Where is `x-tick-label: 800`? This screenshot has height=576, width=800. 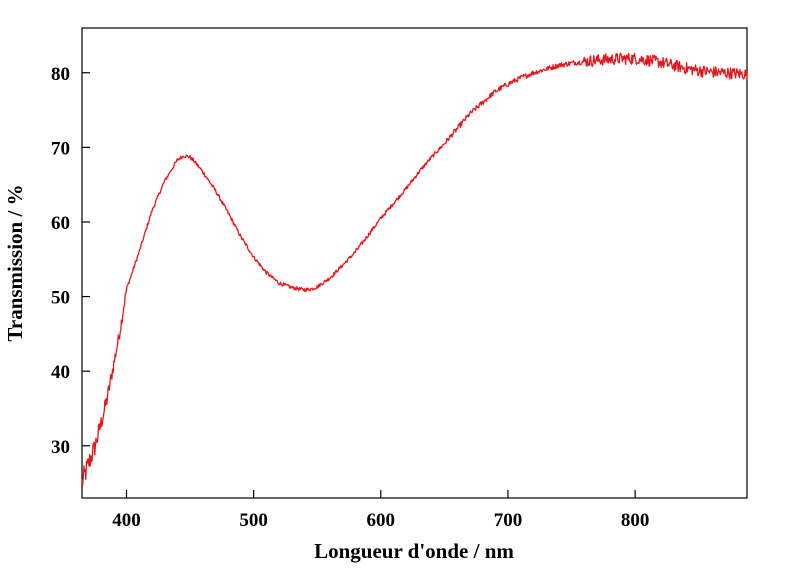
x-tick-label: 800 is located at coordinates (635, 520).